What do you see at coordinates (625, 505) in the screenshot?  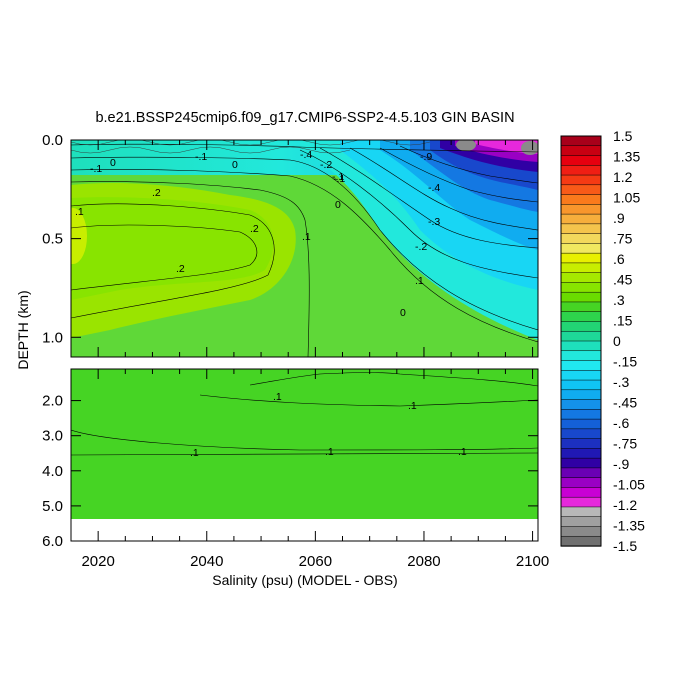 I see `colorbar-label: -1.2` at bounding box center [625, 505].